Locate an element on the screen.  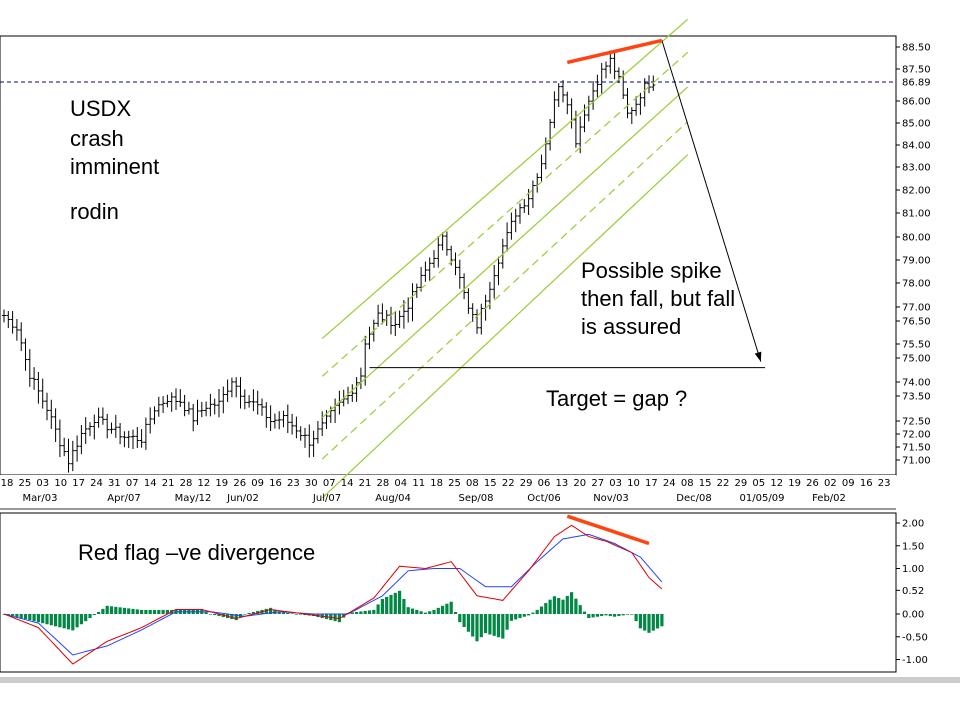
macd-axis-label: -1.00 is located at coordinates (915, 660).